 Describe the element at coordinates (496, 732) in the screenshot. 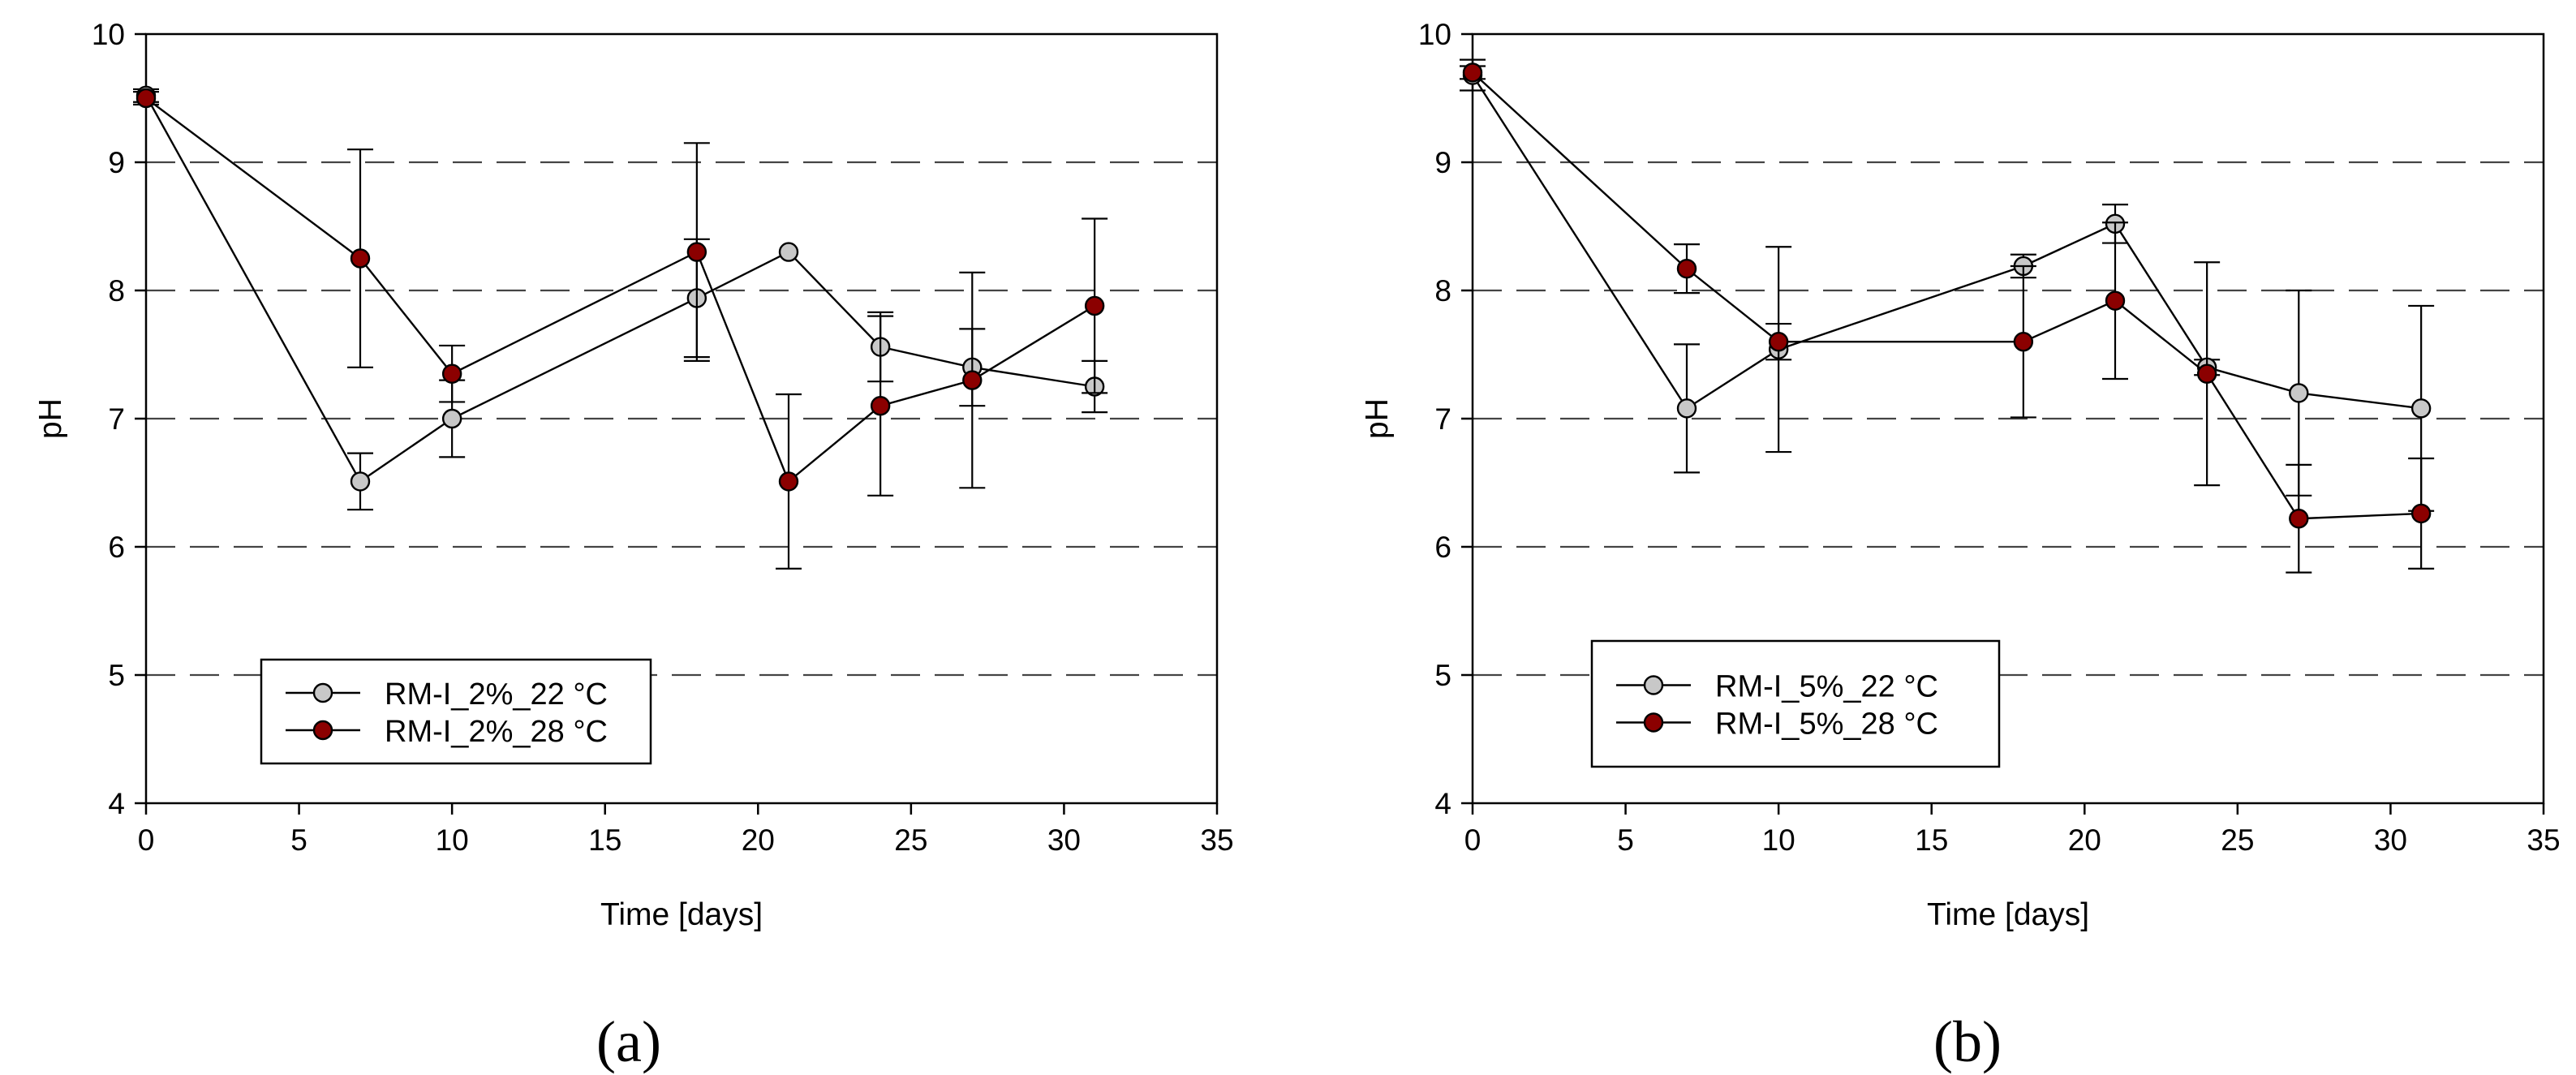

I see `legend-label: RM-I_2%_28 °C` at that location.